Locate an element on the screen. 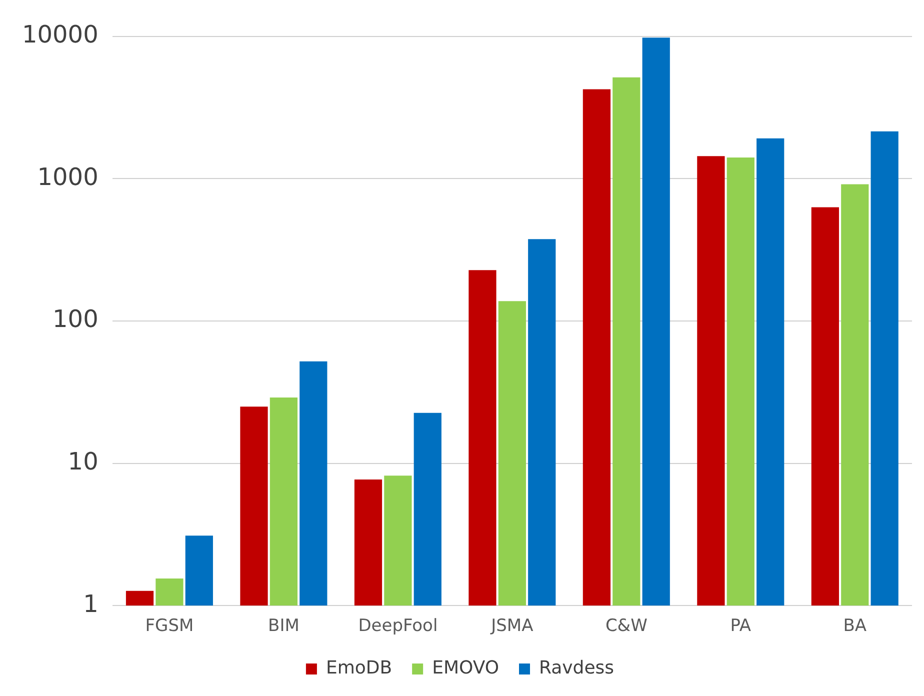  legend-label: Ravdess is located at coordinates (576, 668).